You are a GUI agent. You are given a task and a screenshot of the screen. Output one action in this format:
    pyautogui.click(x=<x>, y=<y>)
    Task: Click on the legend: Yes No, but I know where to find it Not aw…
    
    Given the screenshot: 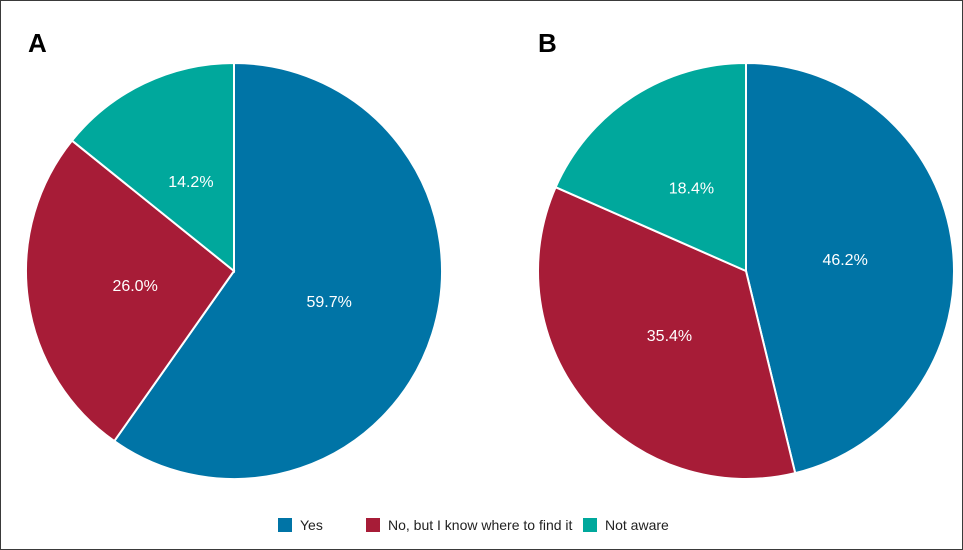 What is the action you would take?
    pyautogui.click(x=473, y=525)
    